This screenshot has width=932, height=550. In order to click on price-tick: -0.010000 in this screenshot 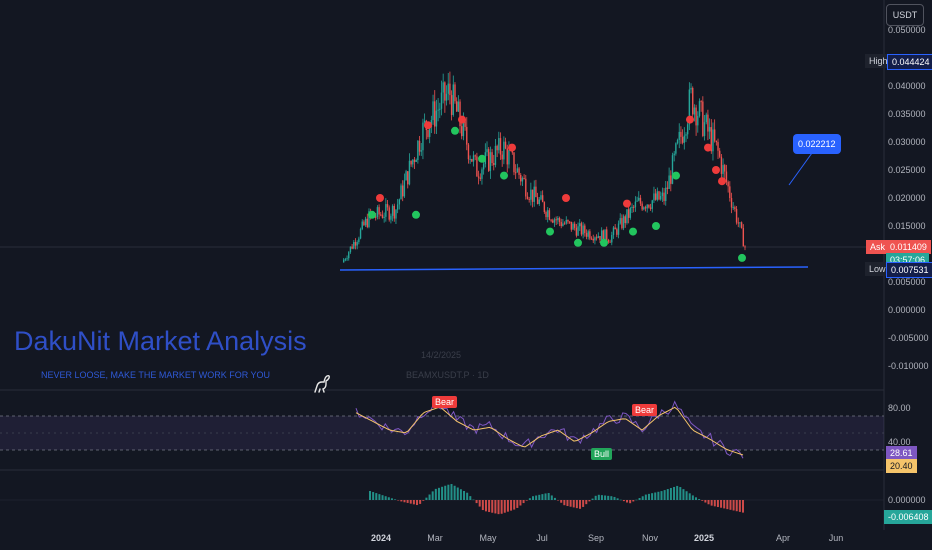, I will do `click(908, 366)`.